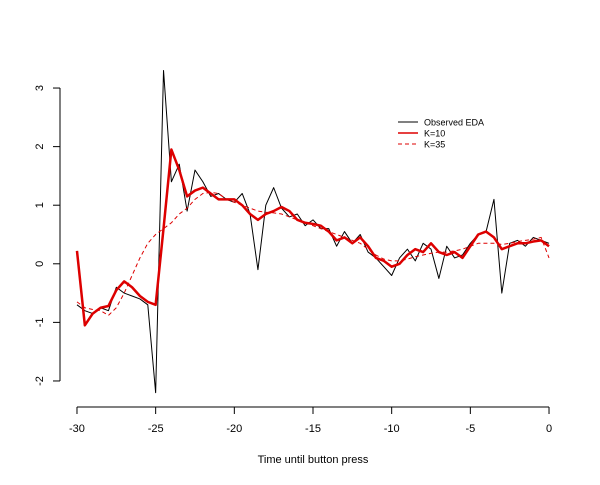 The image size is (600, 485). Describe the element at coordinates (434, 145) in the screenshot. I see `legend-label: K=35` at that location.